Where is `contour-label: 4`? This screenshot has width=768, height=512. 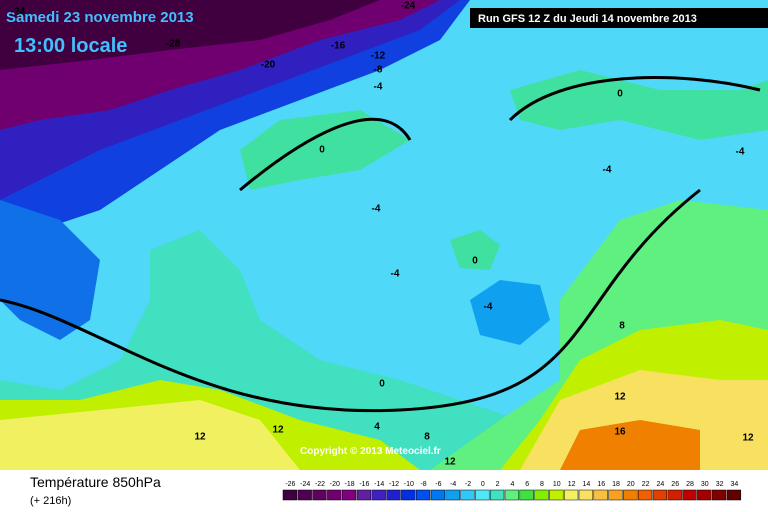
contour-label: 4 is located at coordinates (377, 427).